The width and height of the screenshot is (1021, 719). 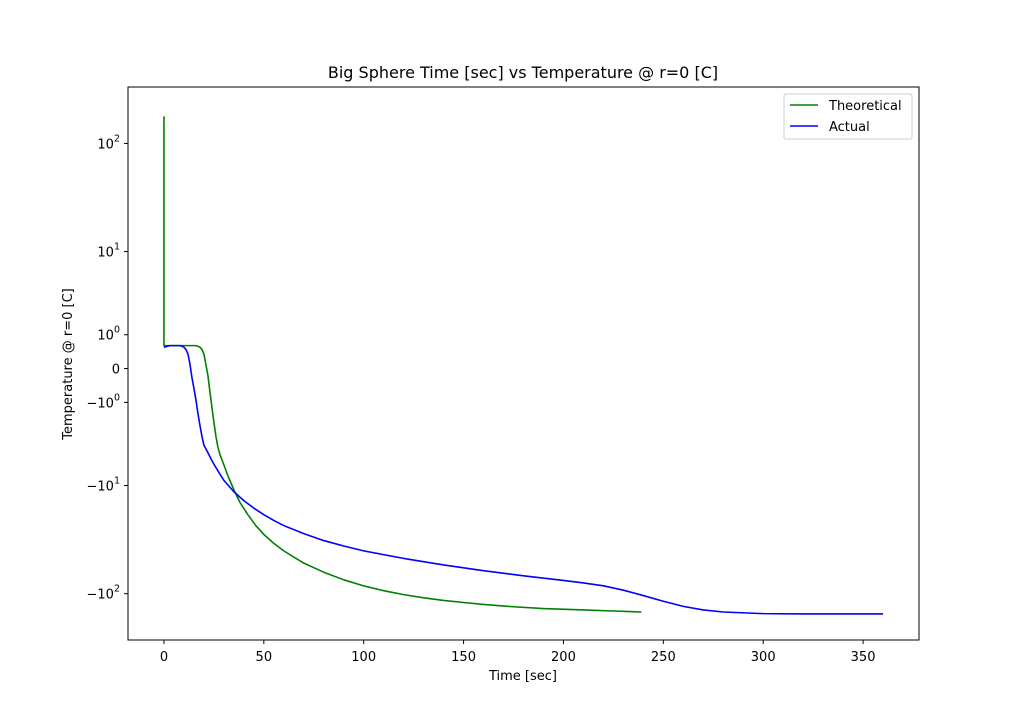 I want to click on x-tick-label: 50, so click(x=264, y=657).